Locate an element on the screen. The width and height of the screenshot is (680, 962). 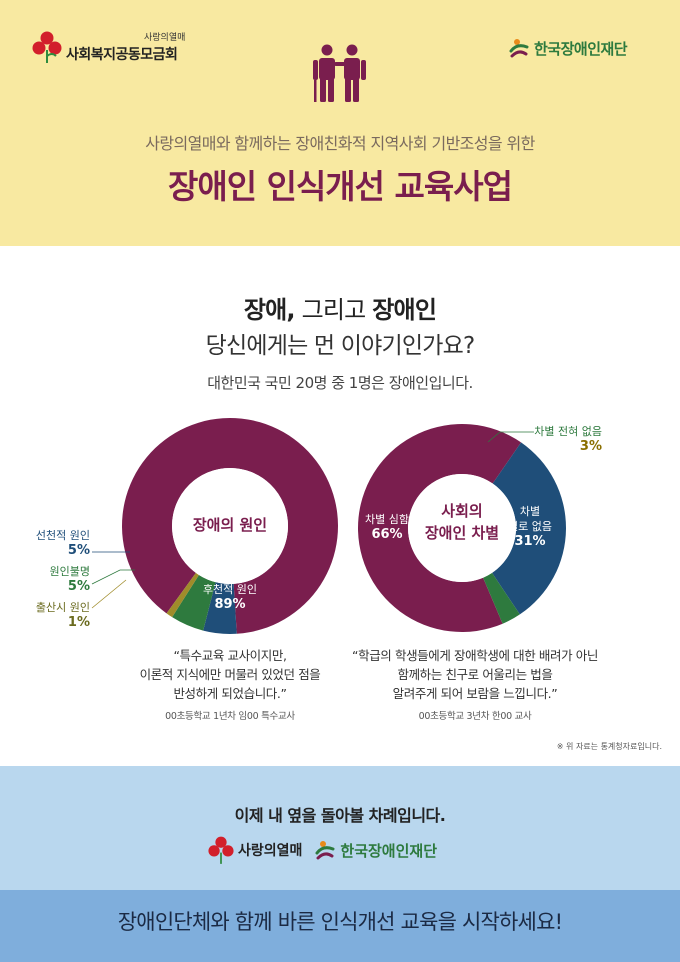
chart1-unknown-label: 원인불명 5% is located at coordinates (69, 579).